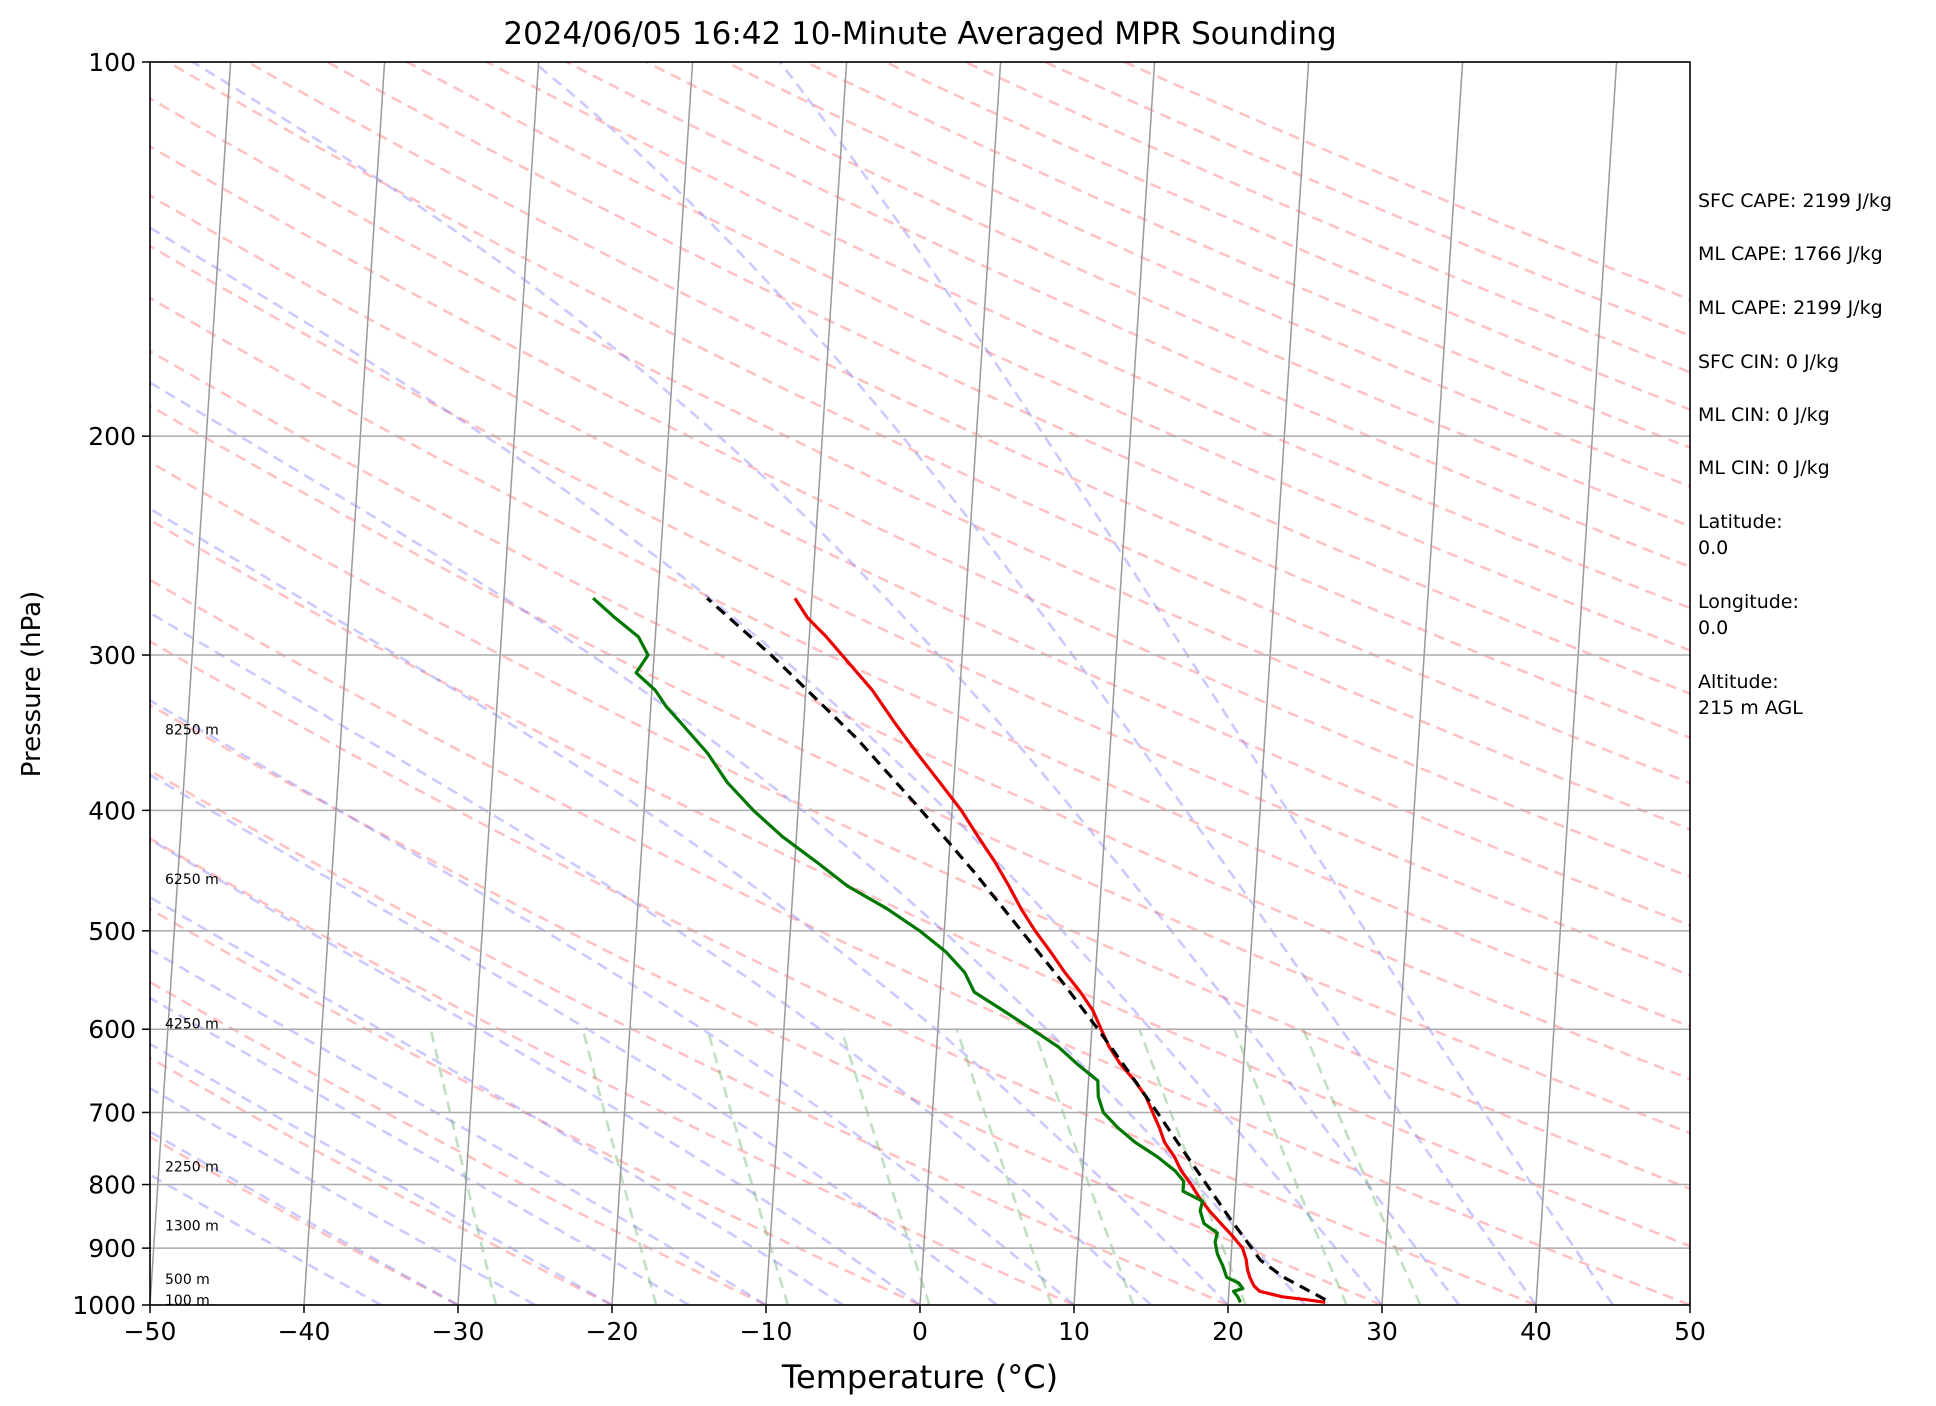  I want to click on sfc-cin-text: SFC CIN: 0 J/kg, so click(1769, 362).